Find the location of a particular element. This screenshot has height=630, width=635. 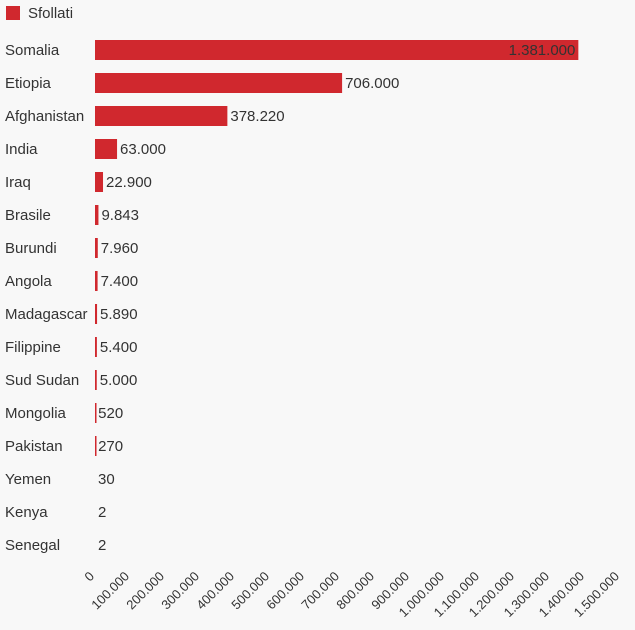

value-label: 5.890 is located at coordinates (119, 314).